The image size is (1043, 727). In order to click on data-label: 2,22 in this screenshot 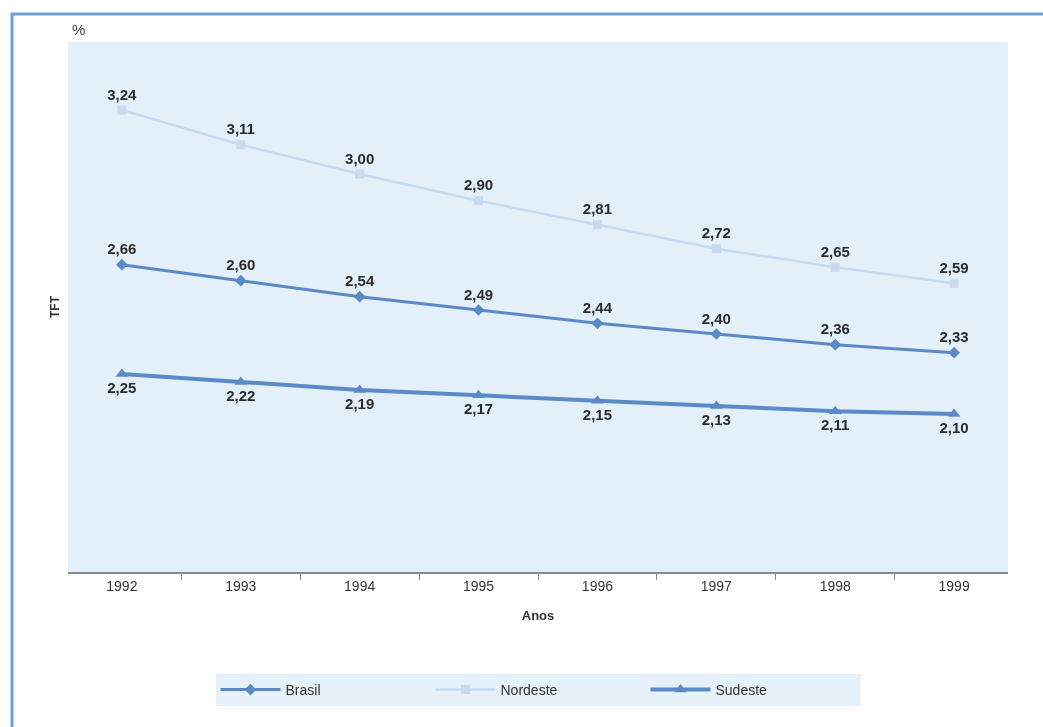, I will do `click(241, 396)`.